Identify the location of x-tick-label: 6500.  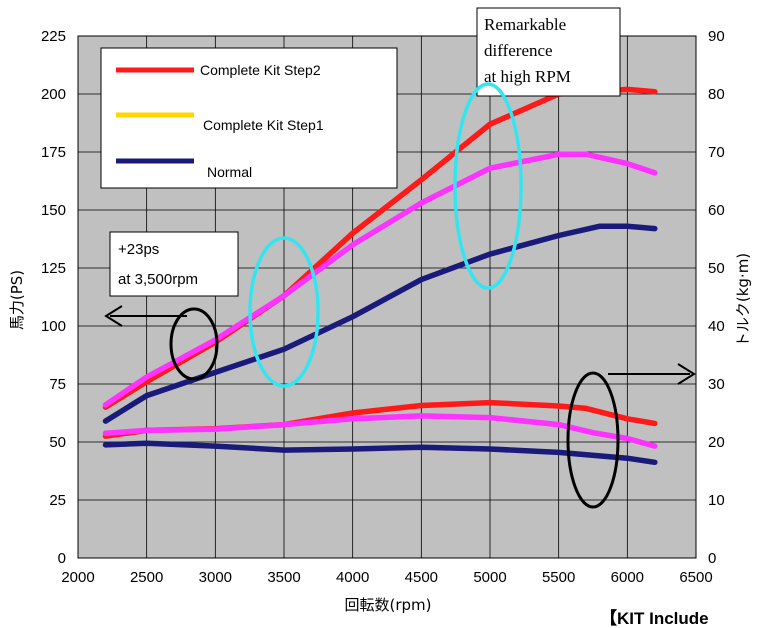
(695, 577).